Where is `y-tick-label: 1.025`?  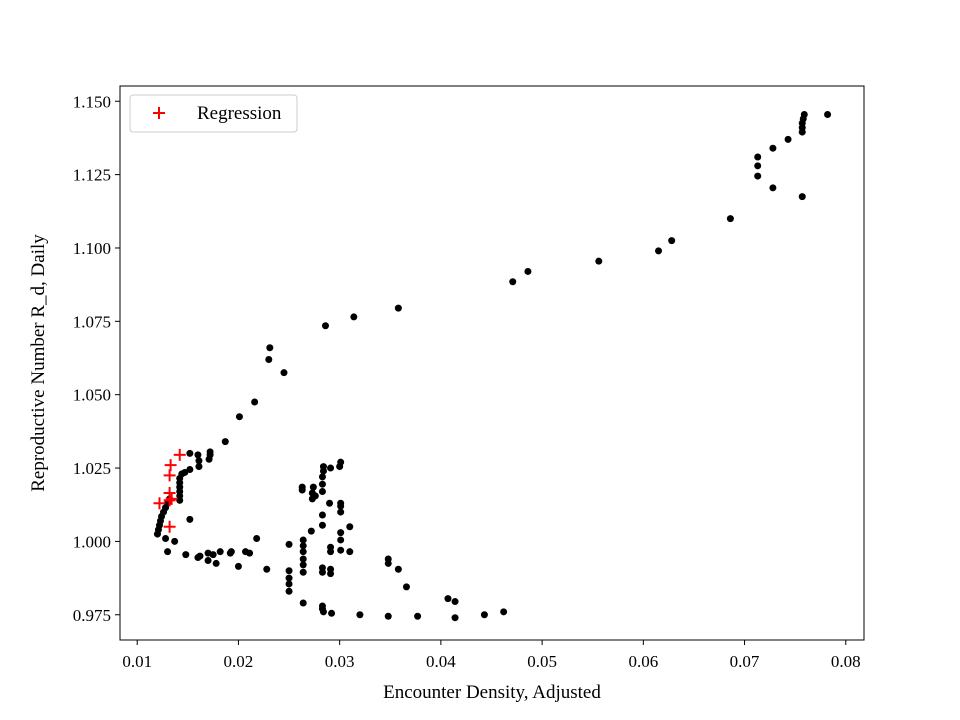 y-tick-label: 1.025 is located at coordinates (92, 468).